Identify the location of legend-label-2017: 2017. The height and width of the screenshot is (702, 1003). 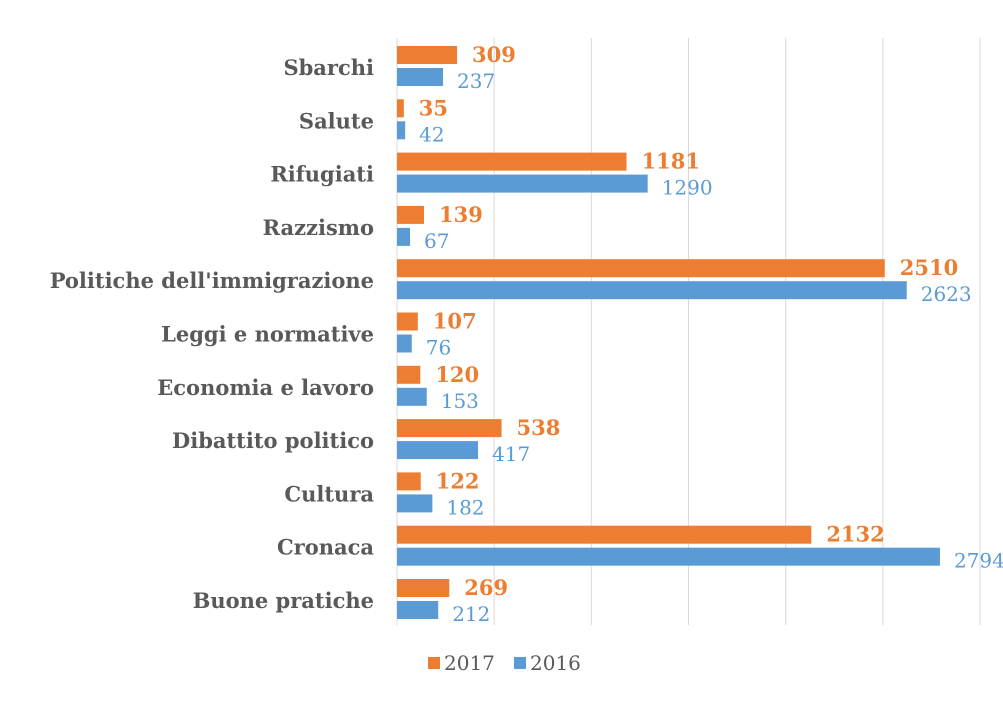
(469, 663).